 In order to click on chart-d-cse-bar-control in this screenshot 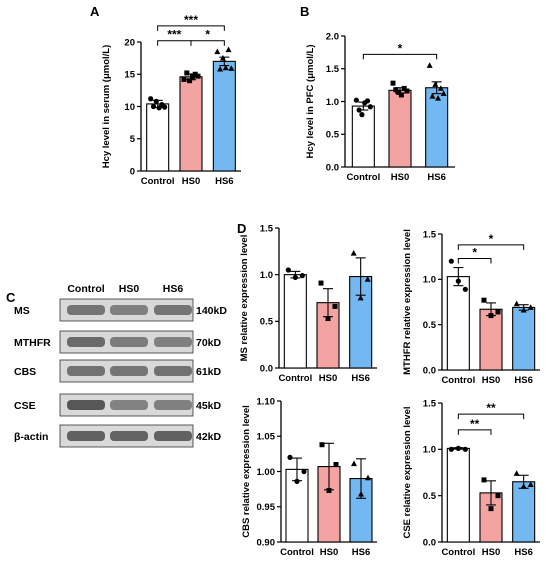, I will do `click(458, 495)`.